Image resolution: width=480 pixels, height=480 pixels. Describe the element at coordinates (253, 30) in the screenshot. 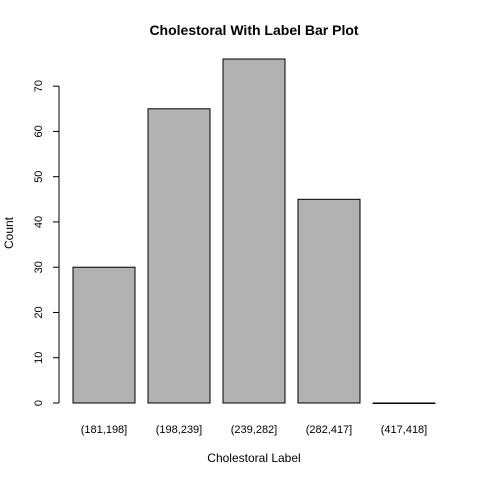

I see `chart-title: Cholestoral With Label Bar Plot` at that location.